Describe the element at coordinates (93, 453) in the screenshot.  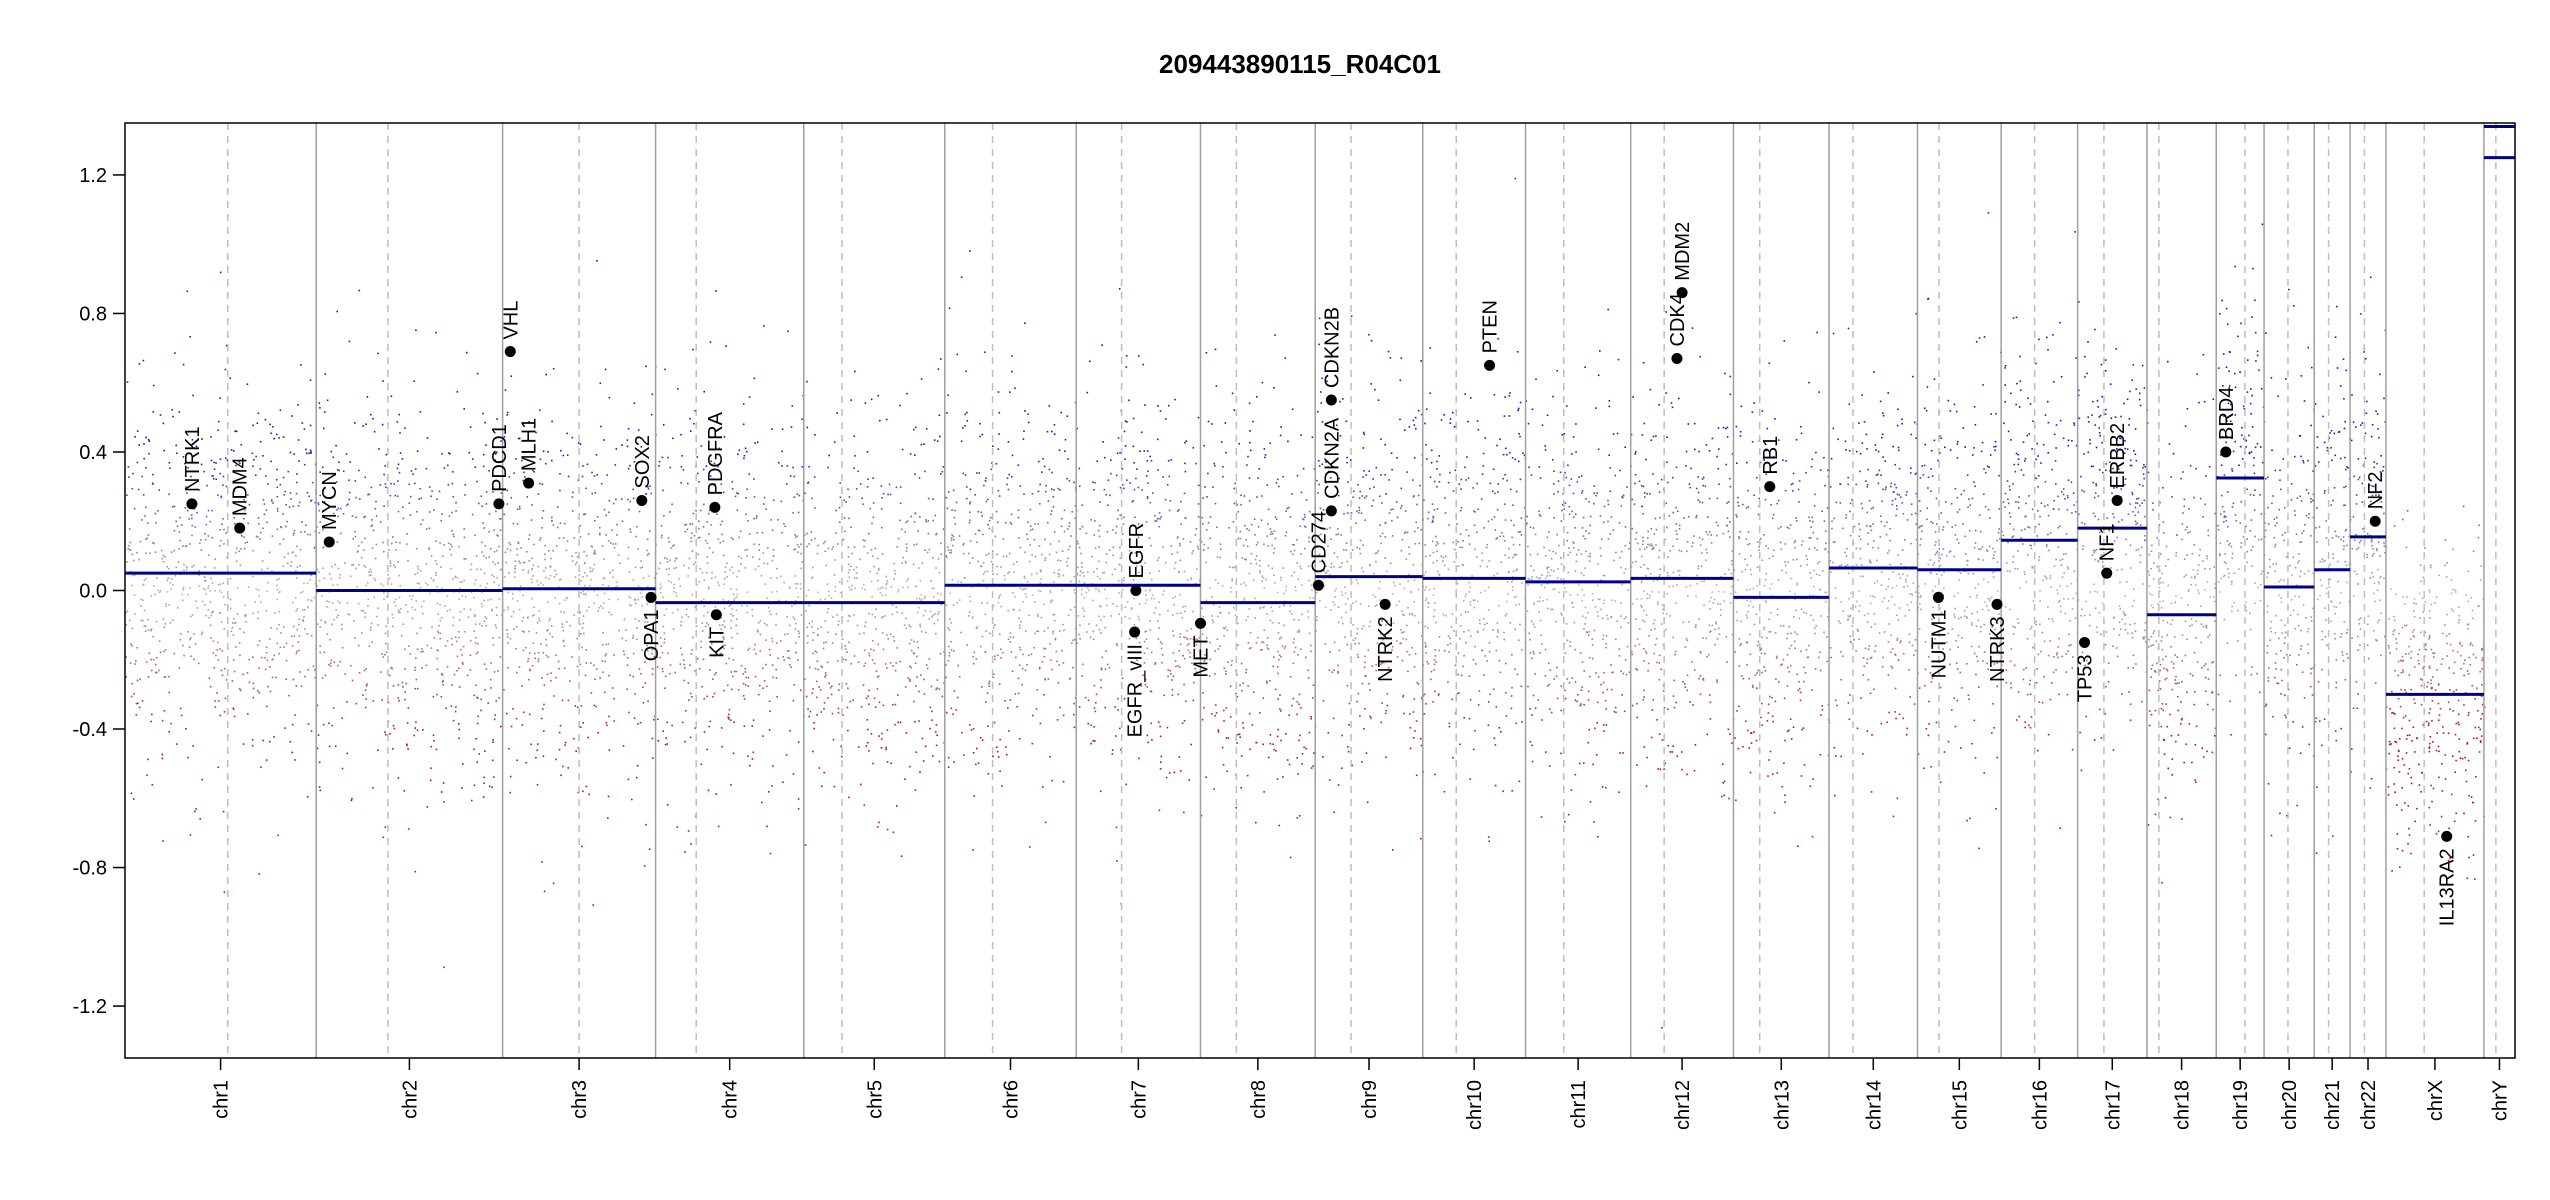
I see `y-tick-label: 0.4` at that location.